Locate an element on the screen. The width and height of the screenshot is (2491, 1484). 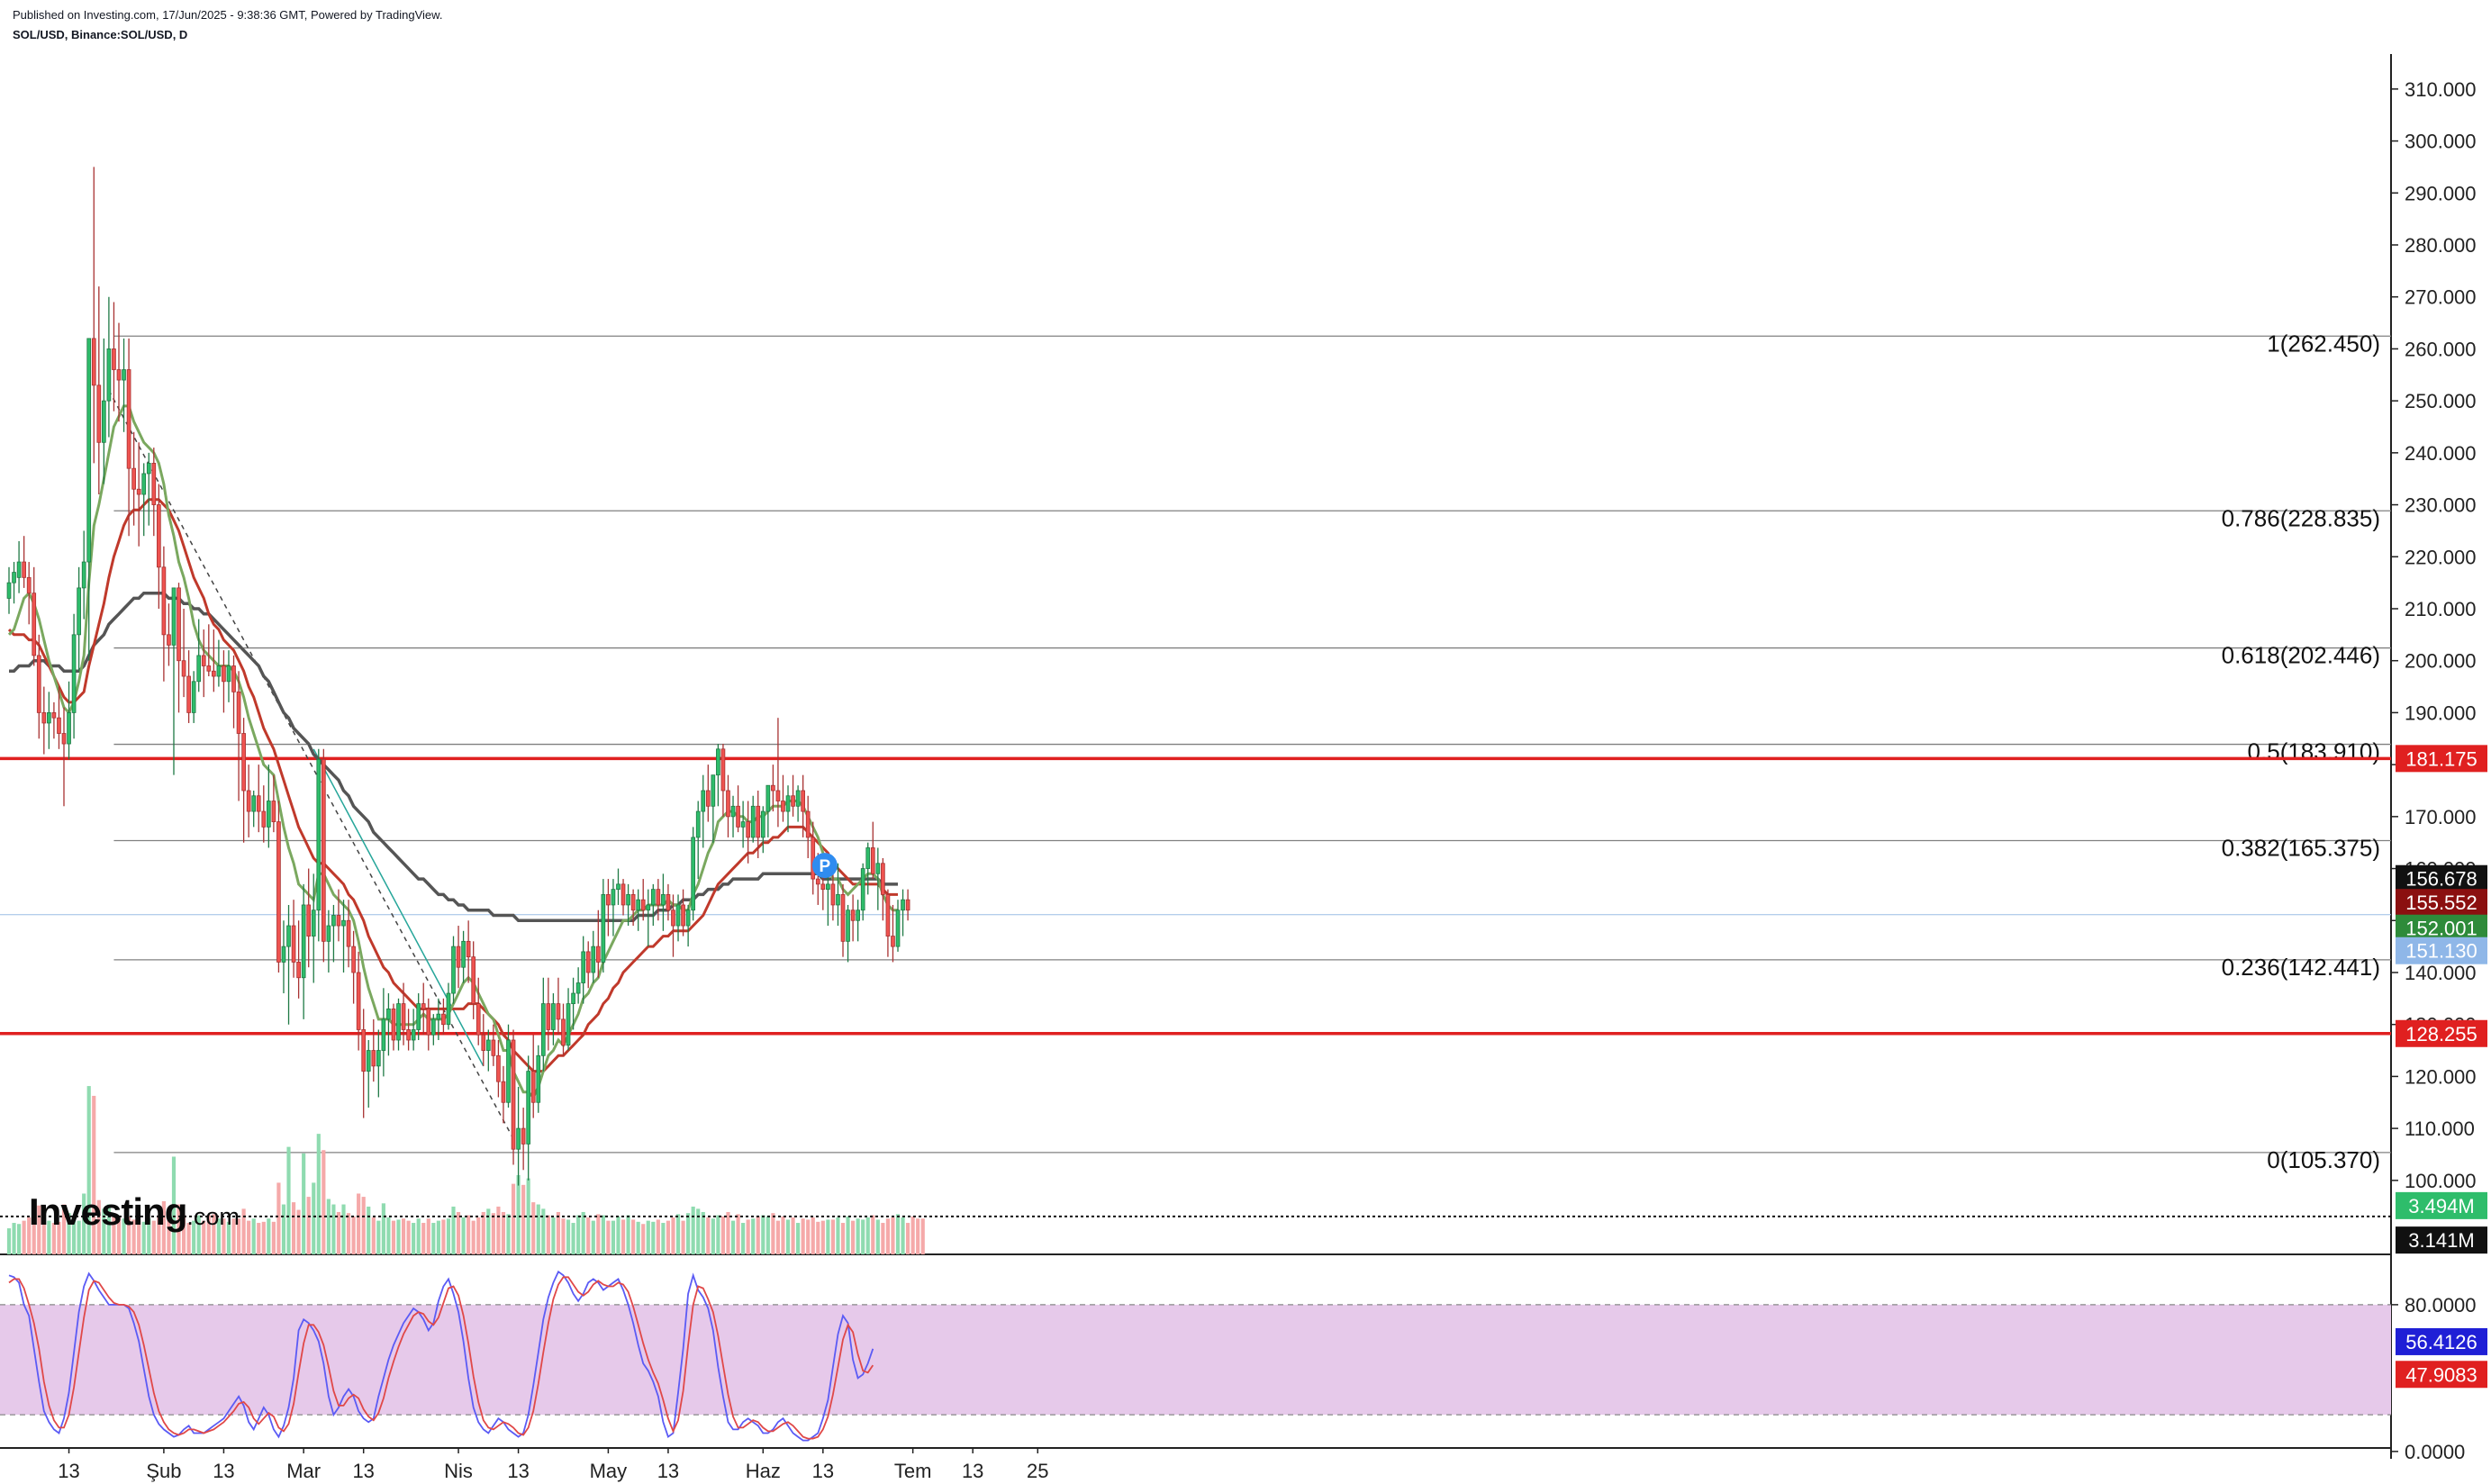
investing-logo: Investing.com is located at coordinates (134, 1211).